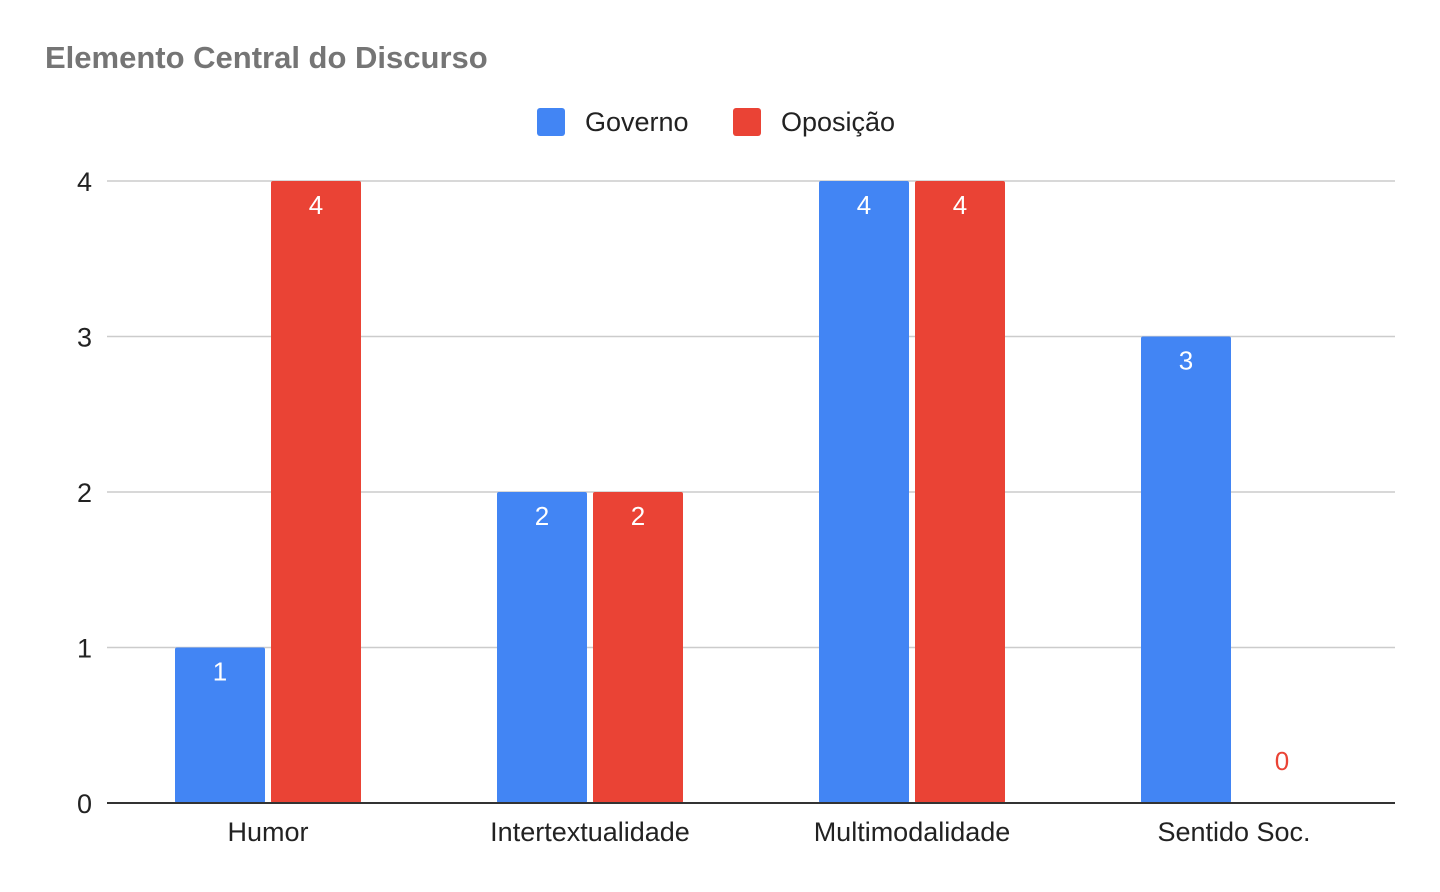 This screenshot has height=892, width=1440. I want to click on x-category-label-sentido-soc: Sentido Soc., so click(1233, 832).